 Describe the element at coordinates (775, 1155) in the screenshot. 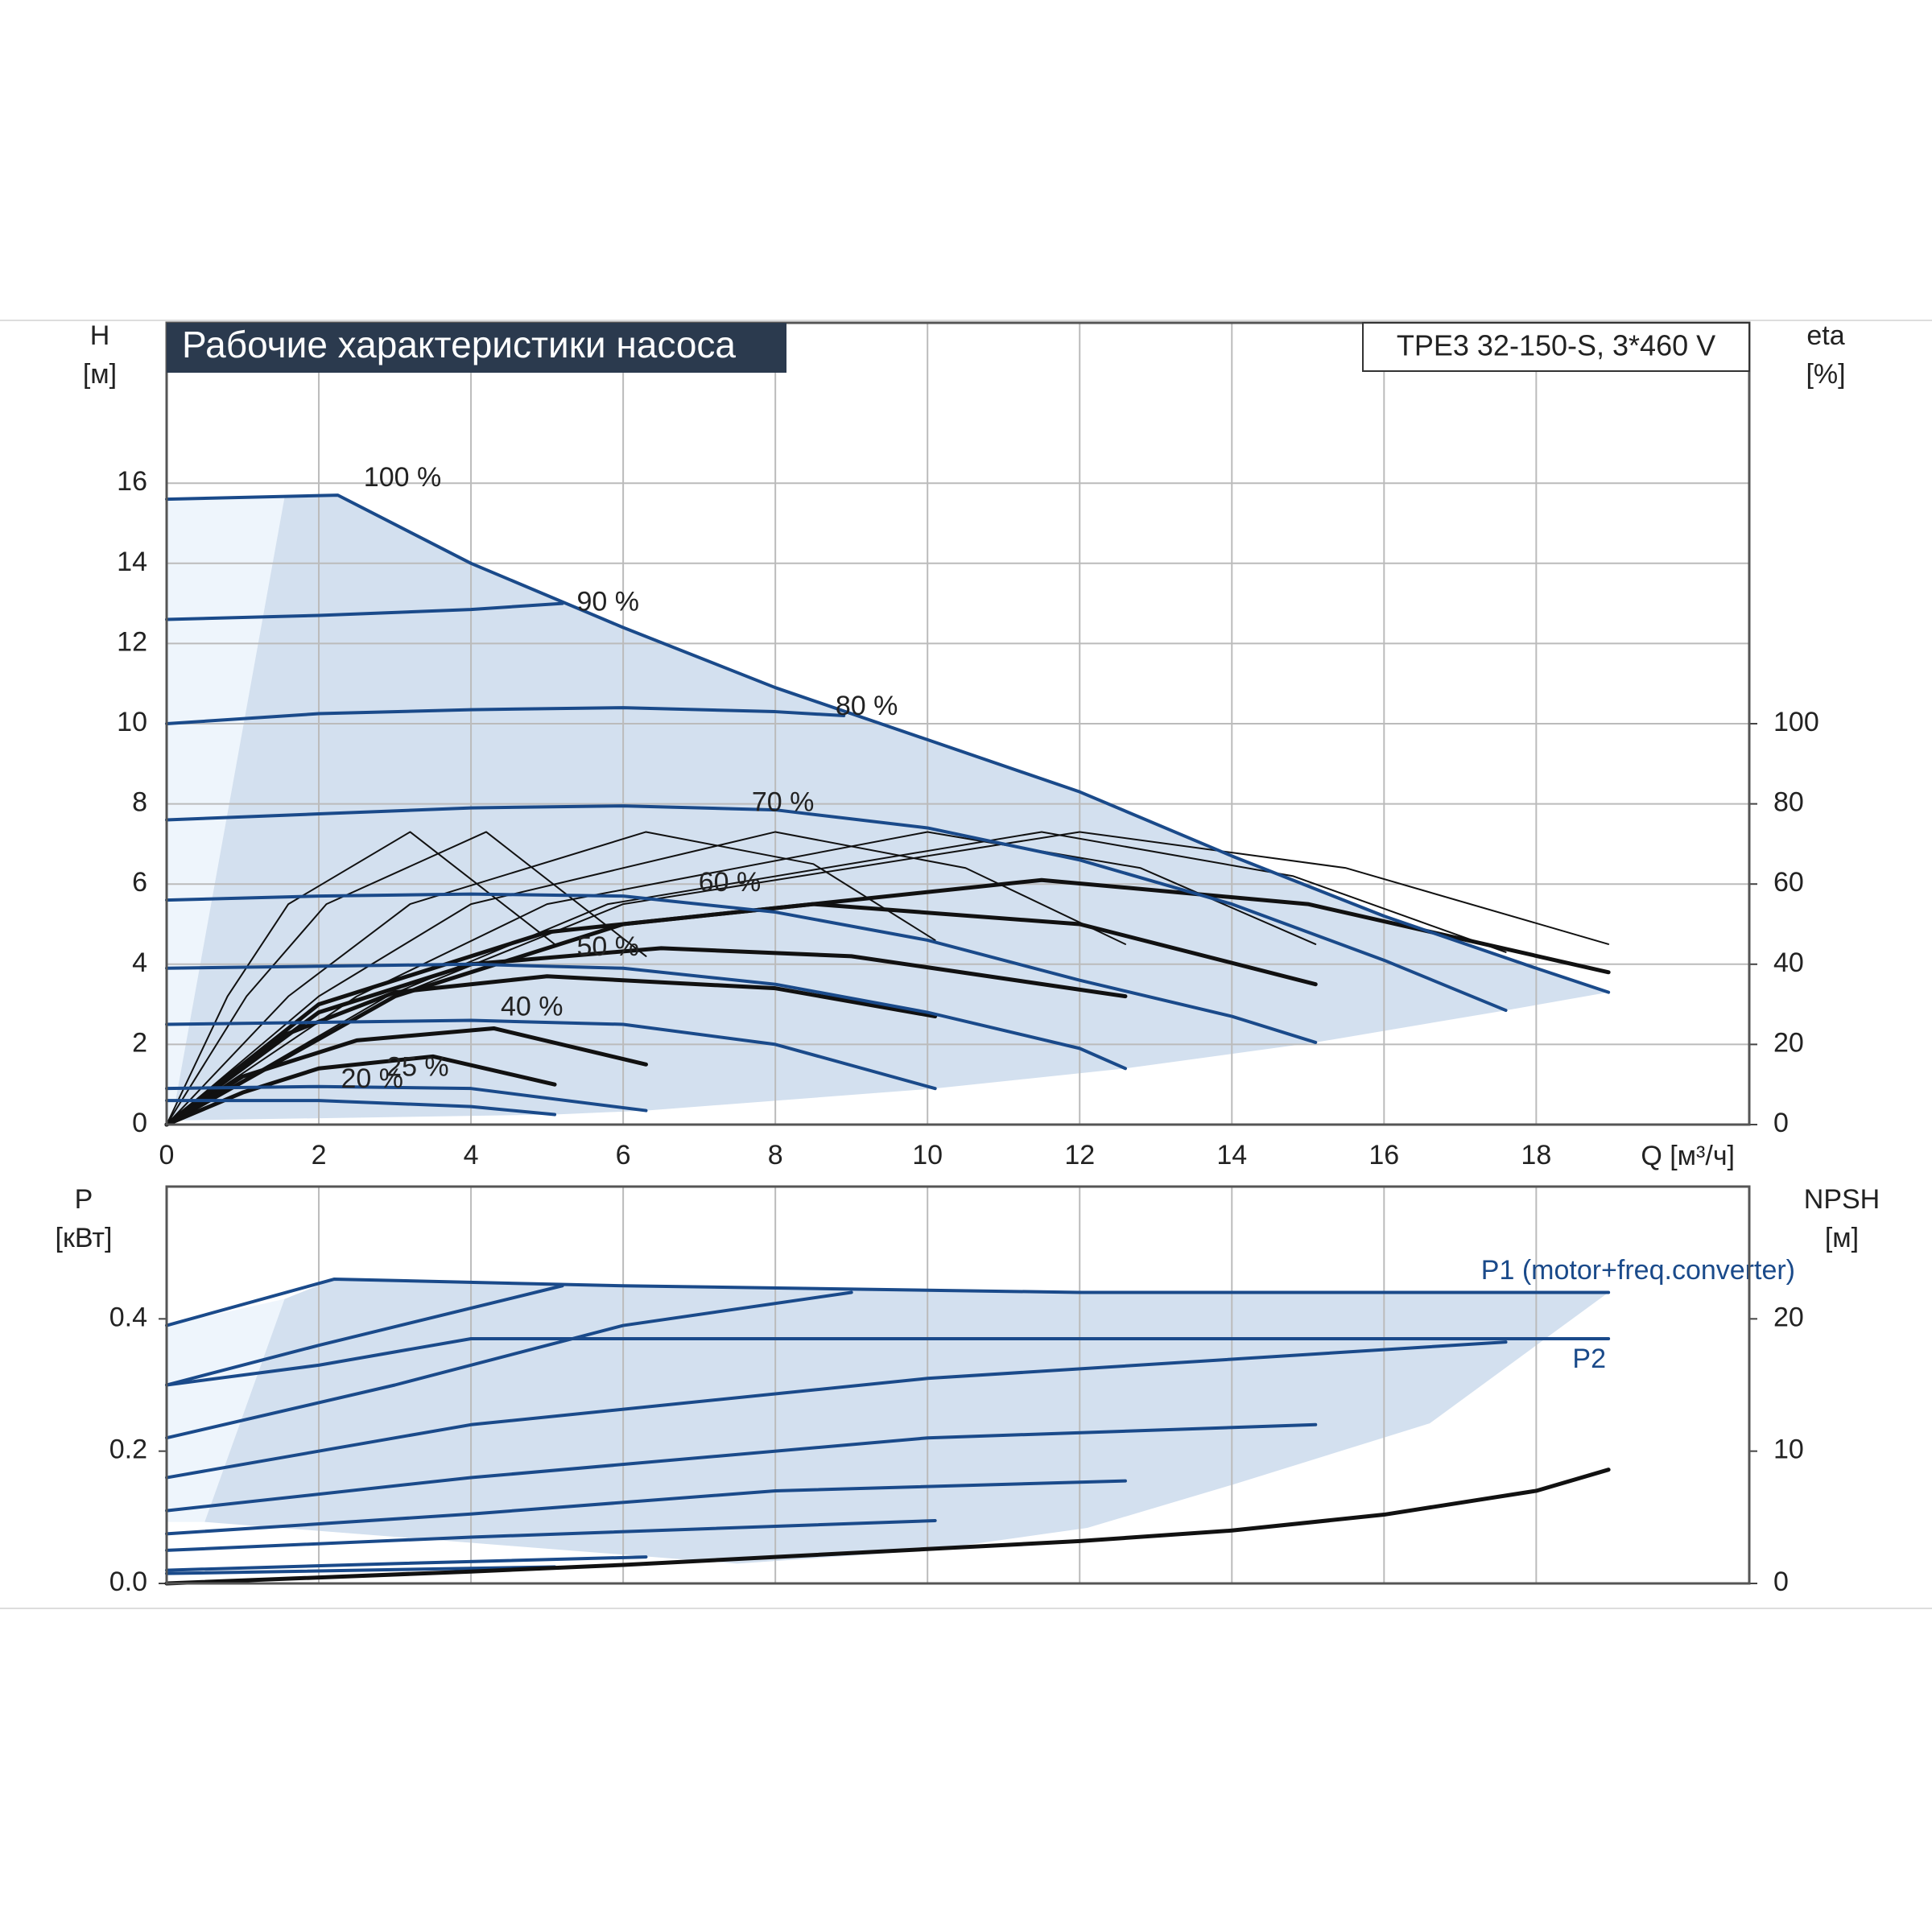

I see `x-tick-label: 8` at that location.